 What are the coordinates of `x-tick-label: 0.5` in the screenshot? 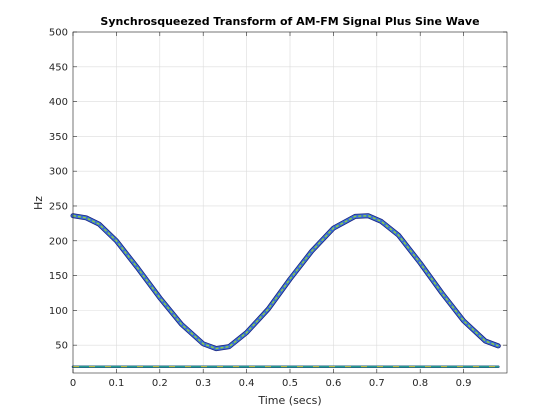 It's located at (290, 383).